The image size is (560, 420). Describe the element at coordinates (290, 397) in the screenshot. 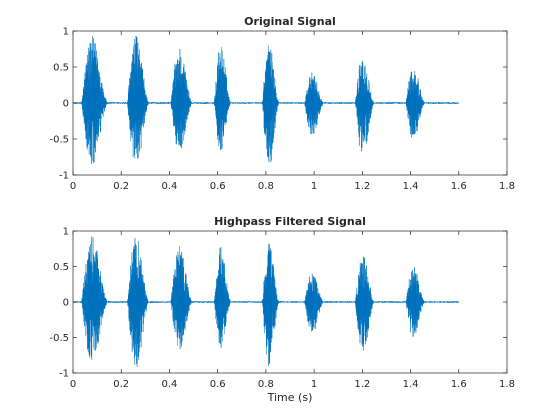

I see `x-axis-label: Time (s)` at that location.